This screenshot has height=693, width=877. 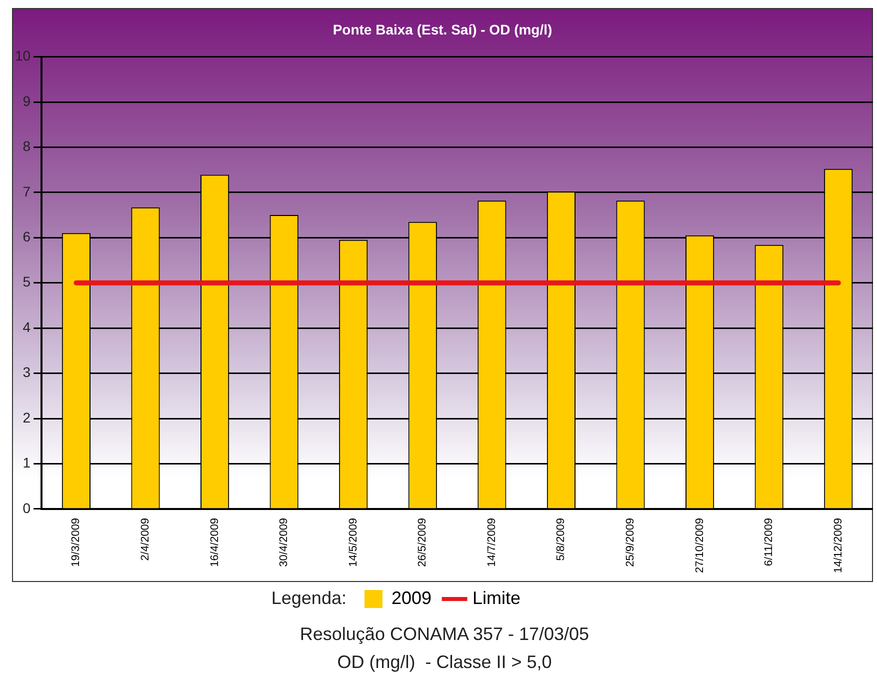 What do you see at coordinates (353, 542) in the screenshot?
I see `x-tick-label: 14/5/2009` at bounding box center [353, 542].